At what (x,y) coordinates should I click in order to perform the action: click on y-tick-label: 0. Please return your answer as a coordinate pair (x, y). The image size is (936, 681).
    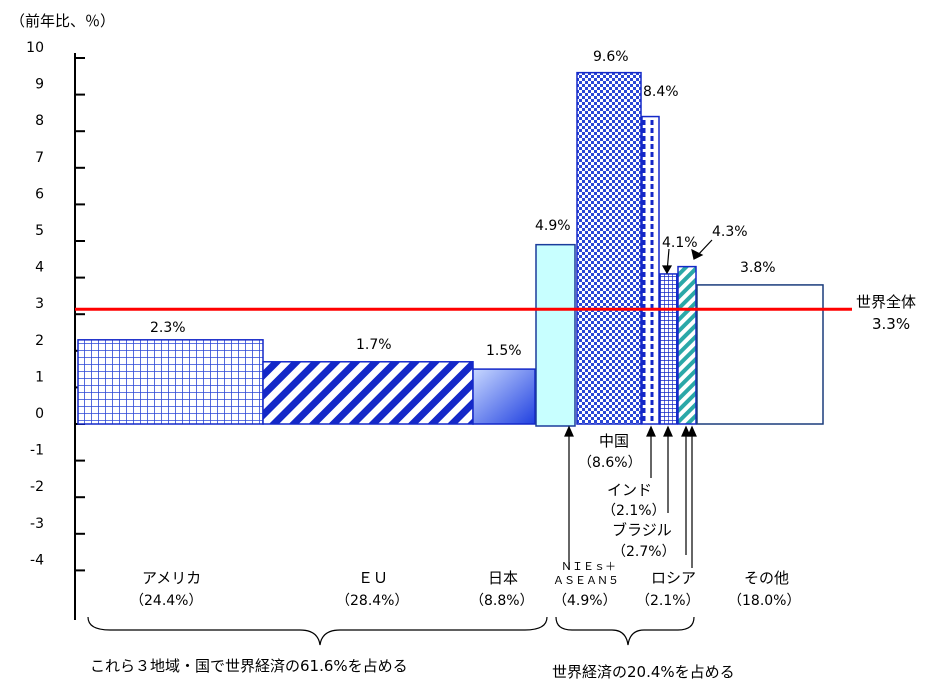
    Looking at the image, I should click on (39, 414).